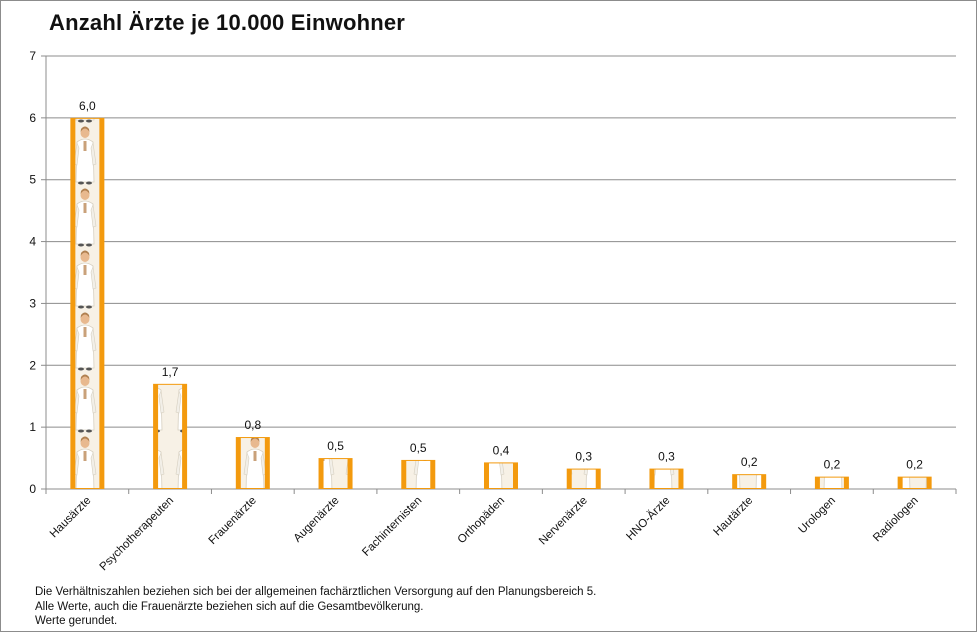  I want to click on y-tick-label: 3, so click(32, 303).